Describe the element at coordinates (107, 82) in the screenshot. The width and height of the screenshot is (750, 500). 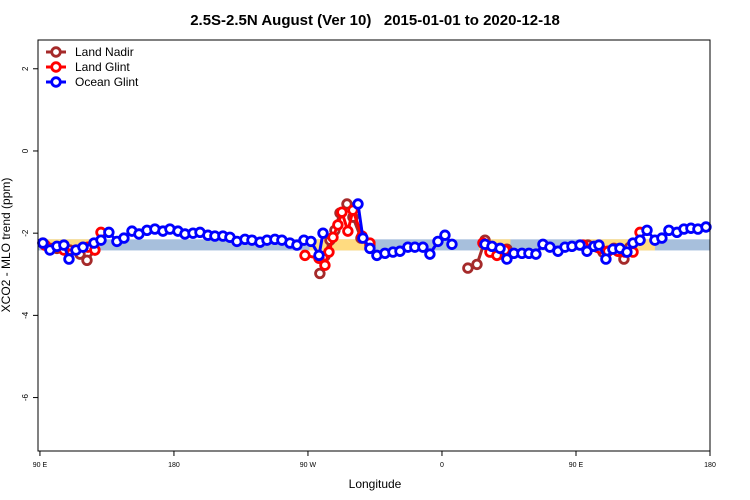
I see `legend-label: Ocean Glint` at that location.